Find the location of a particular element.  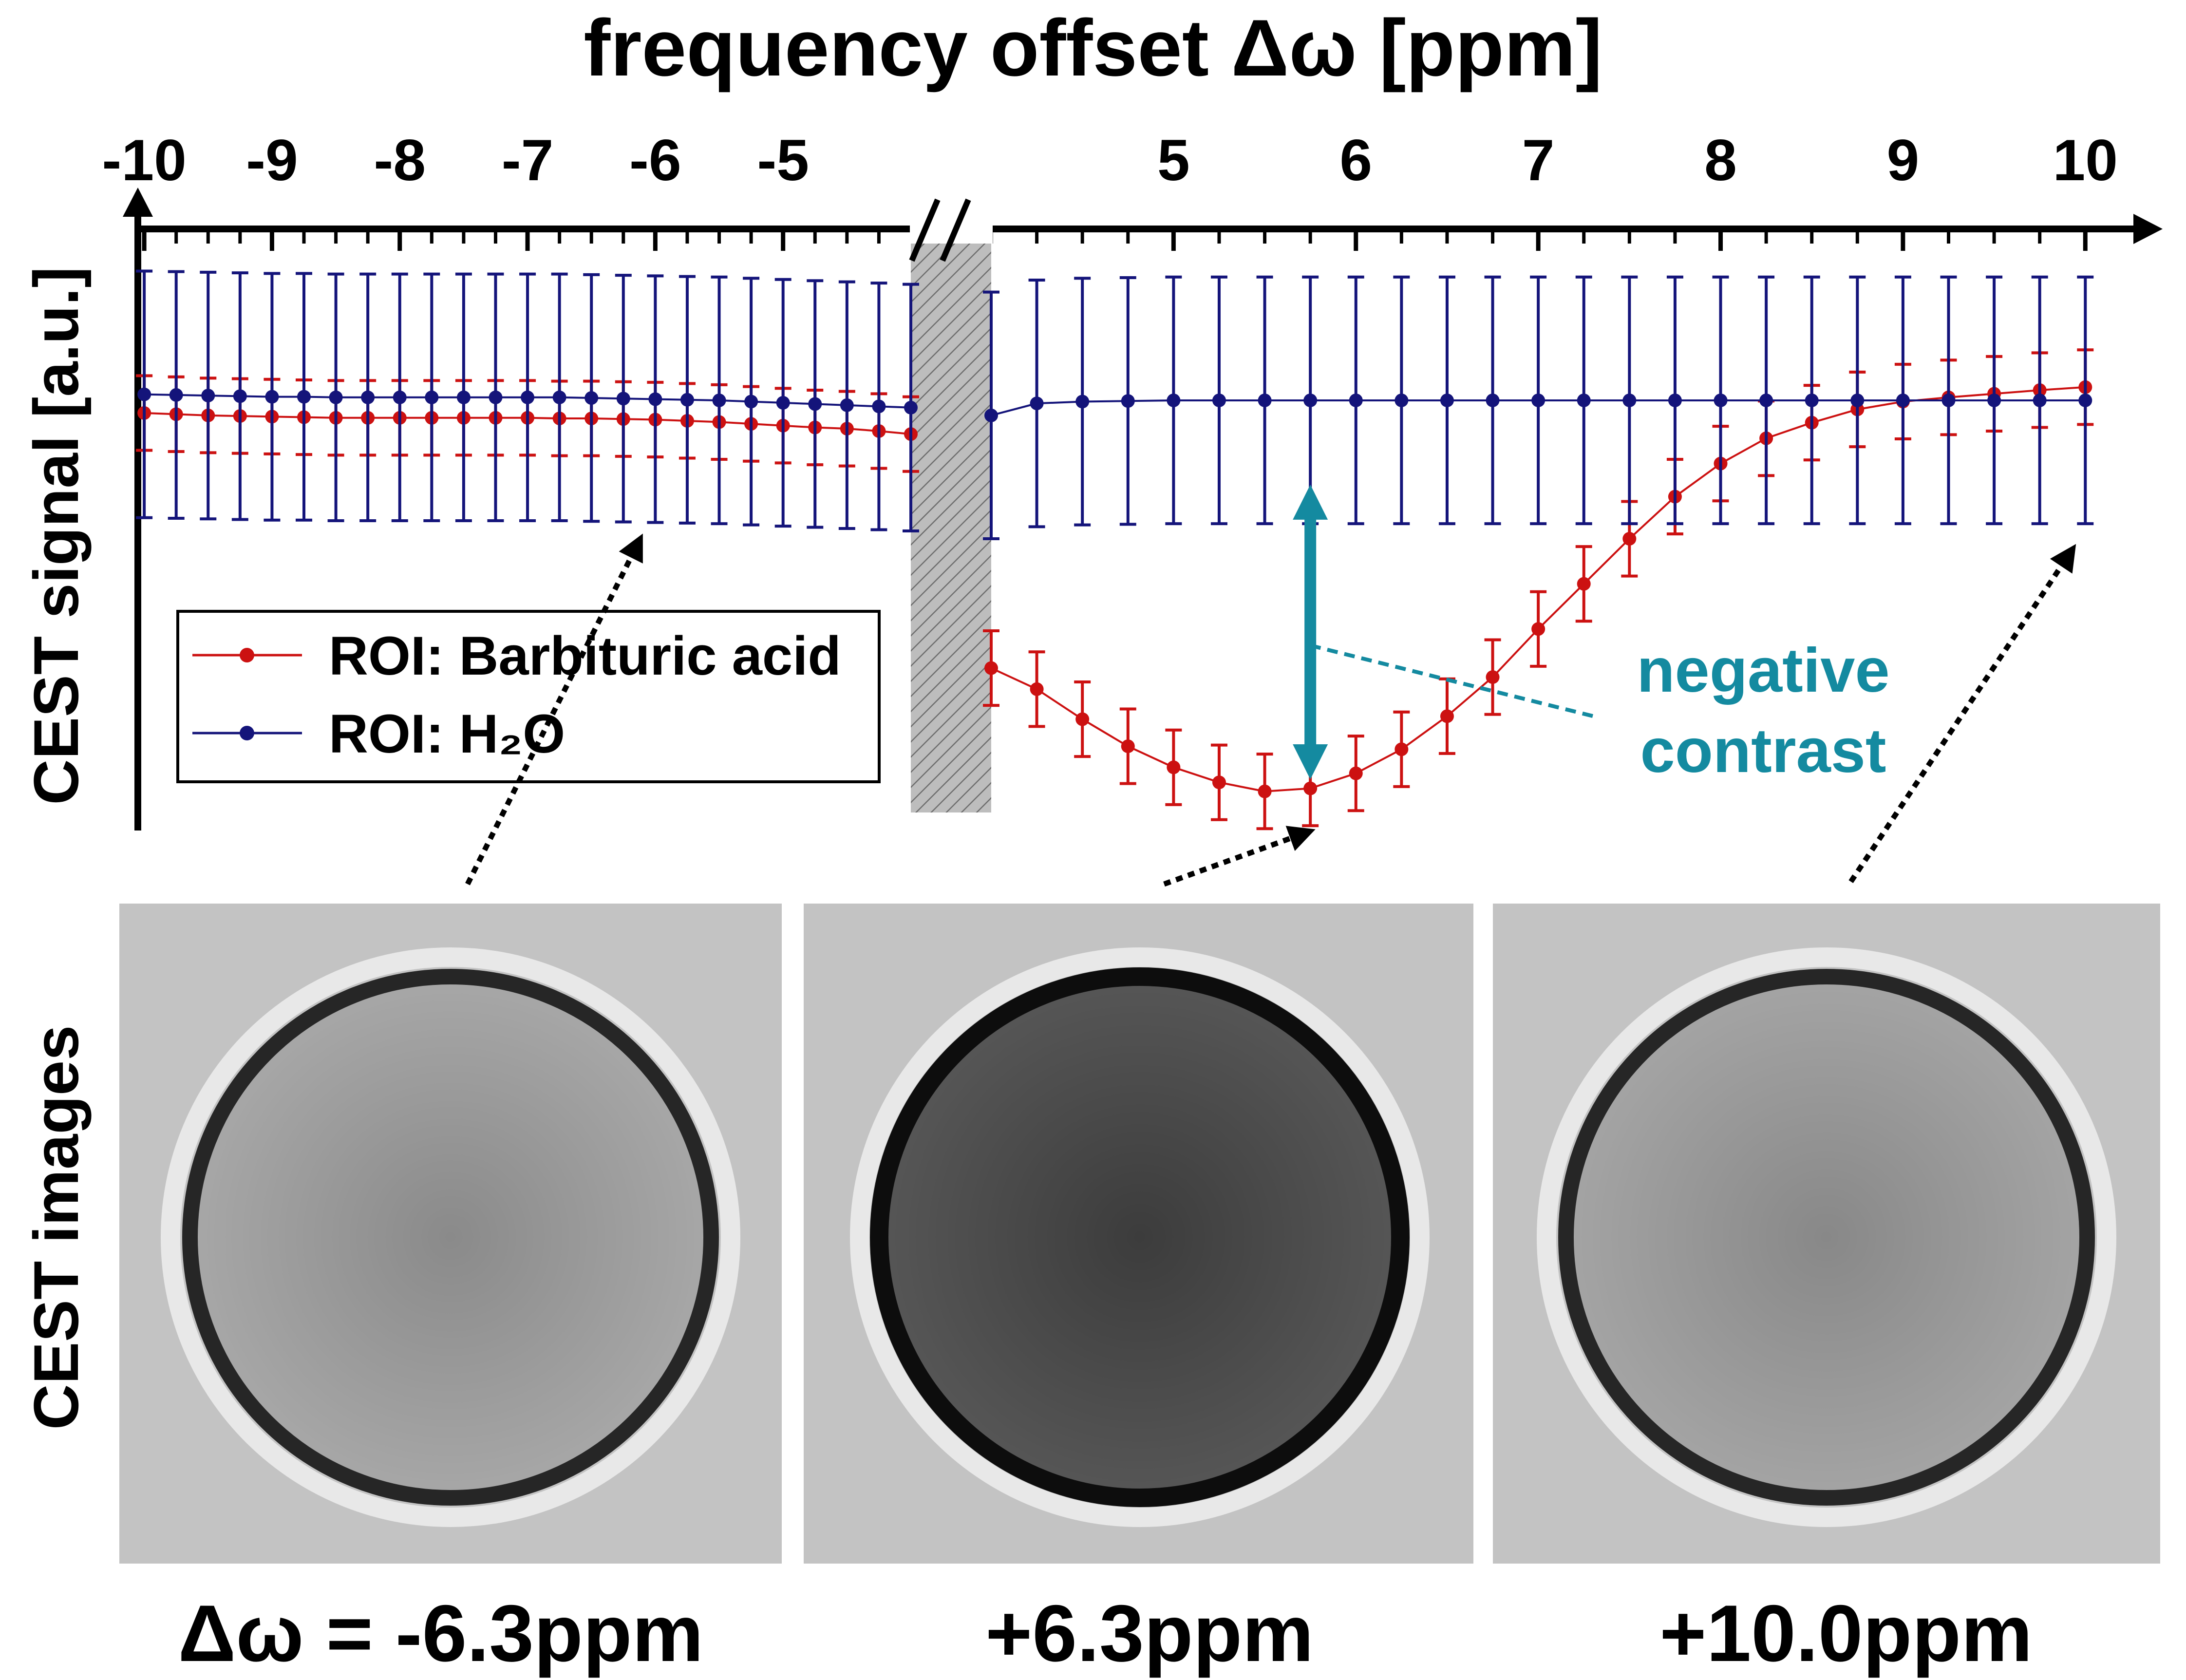

axis-break is located at coordinates (951, 505).